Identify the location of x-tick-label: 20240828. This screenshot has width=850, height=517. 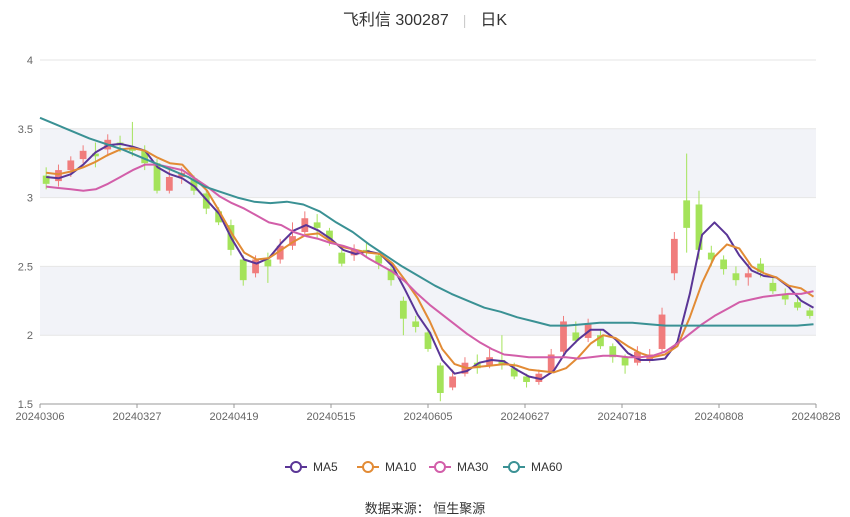
(816, 417).